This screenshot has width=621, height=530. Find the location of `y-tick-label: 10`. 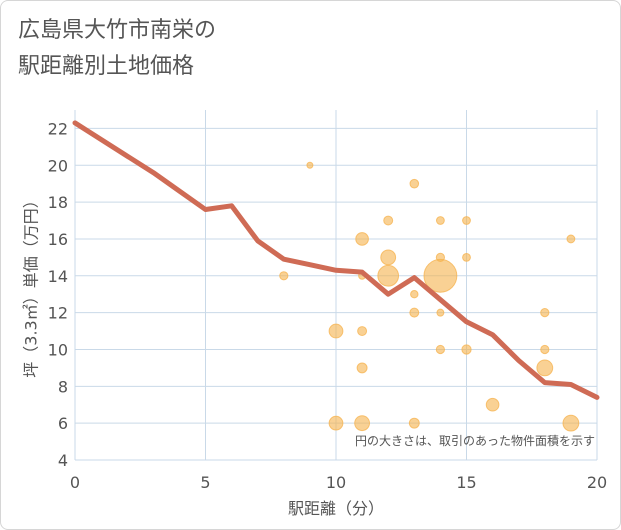

y-tick-label: 10 is located at coordinates (58, 349).